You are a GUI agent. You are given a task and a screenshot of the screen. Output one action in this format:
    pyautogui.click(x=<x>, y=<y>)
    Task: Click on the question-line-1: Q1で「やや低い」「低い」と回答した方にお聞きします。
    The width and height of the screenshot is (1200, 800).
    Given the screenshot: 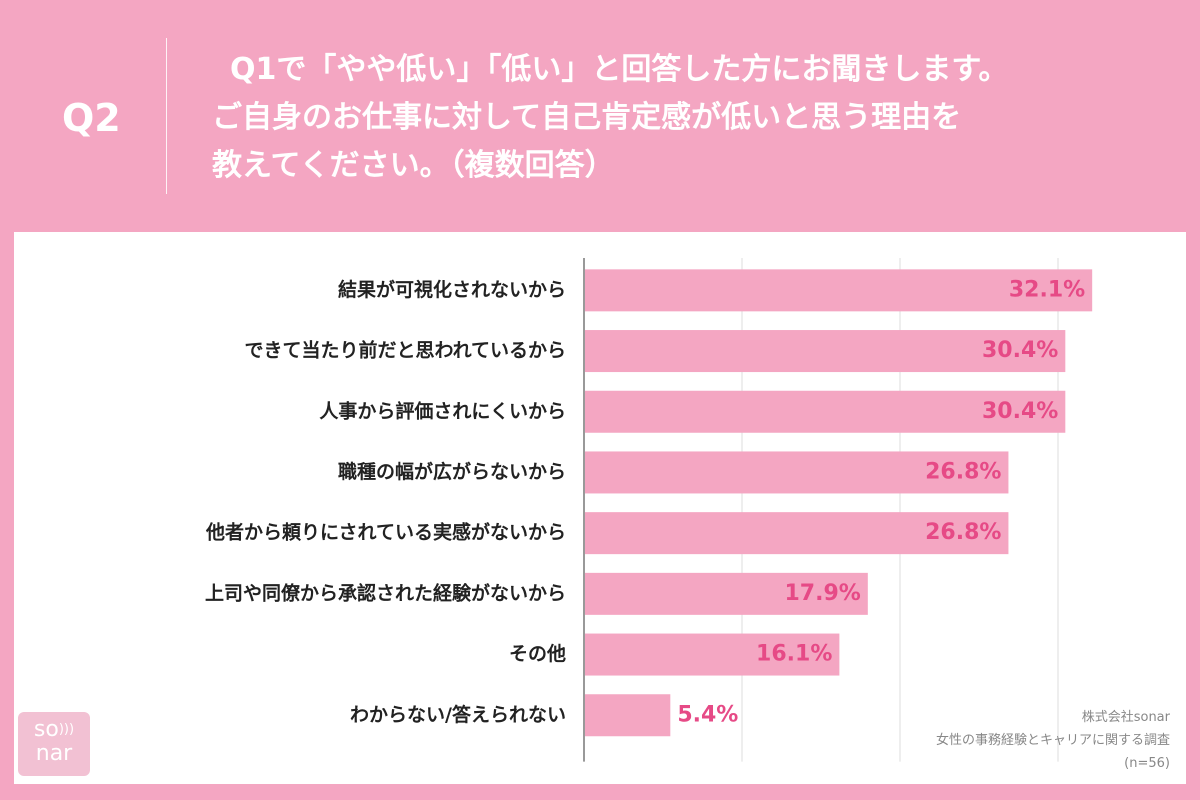 What is the action you would take?
    pyautogui.click(x=619, y=69)
    